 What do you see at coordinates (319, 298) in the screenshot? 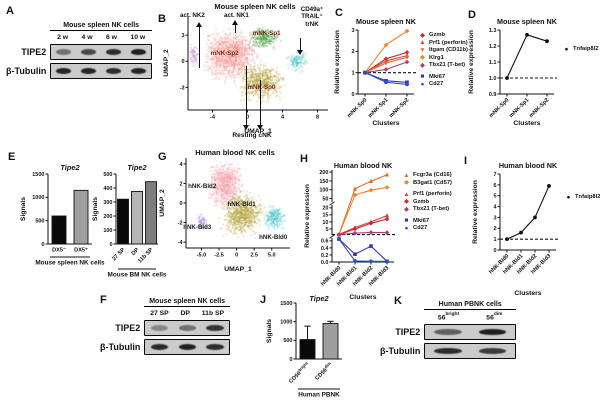
I see `svg-text: Tipe2` at bounding box center [319, 298].